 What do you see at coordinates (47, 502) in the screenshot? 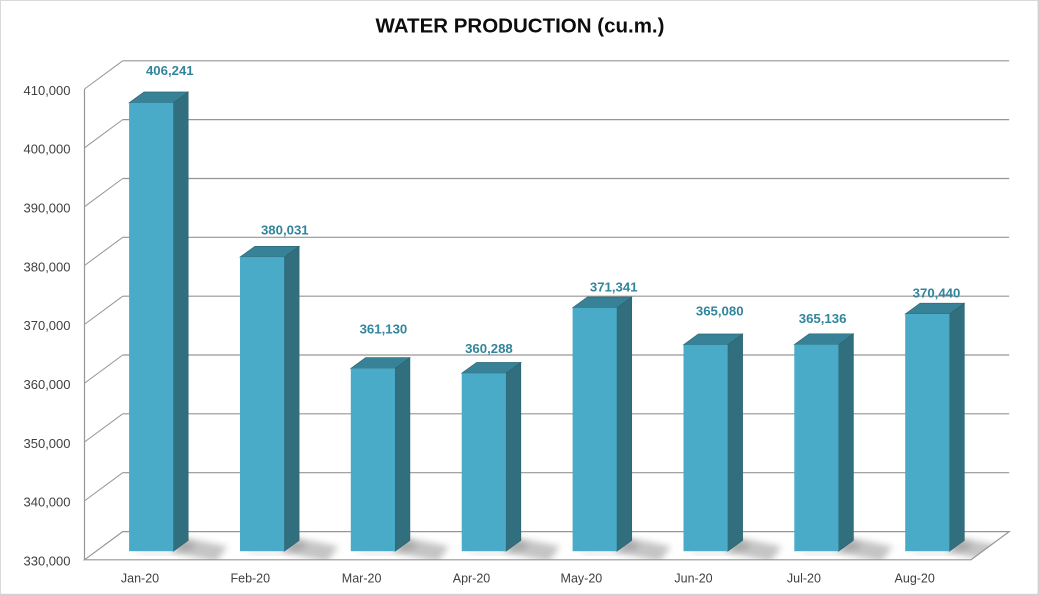
I see `svg-text: 340,000` at bounding box center [47, 502].